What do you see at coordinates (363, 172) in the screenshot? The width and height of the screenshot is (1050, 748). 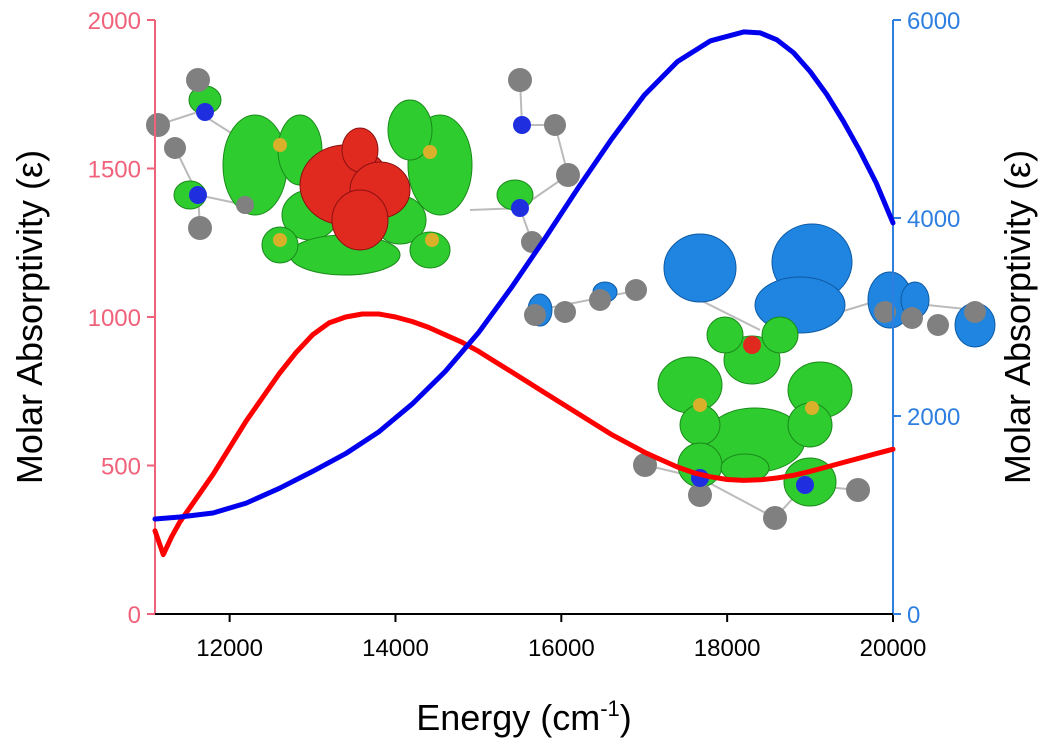 I see `orbital-inset-upper-left` at bounding box center [363, 172].